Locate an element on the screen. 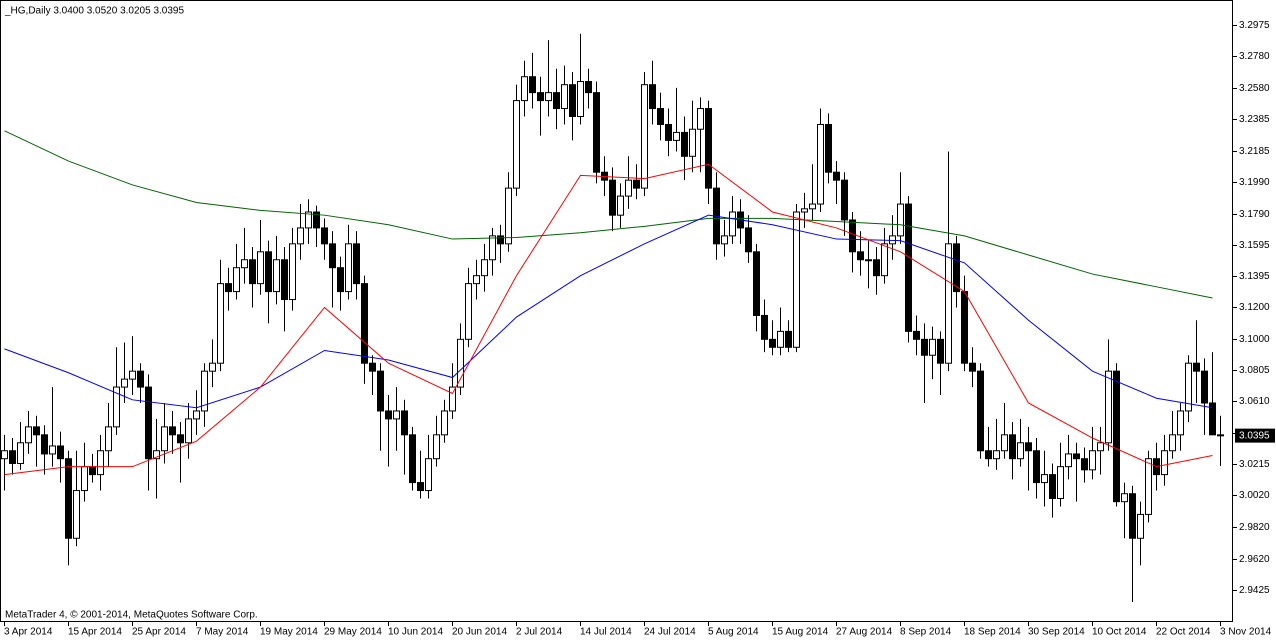 This screenshot has width=1276, height=641. y-tick-label: 2.9620 is located at coordinates (1254, 559).